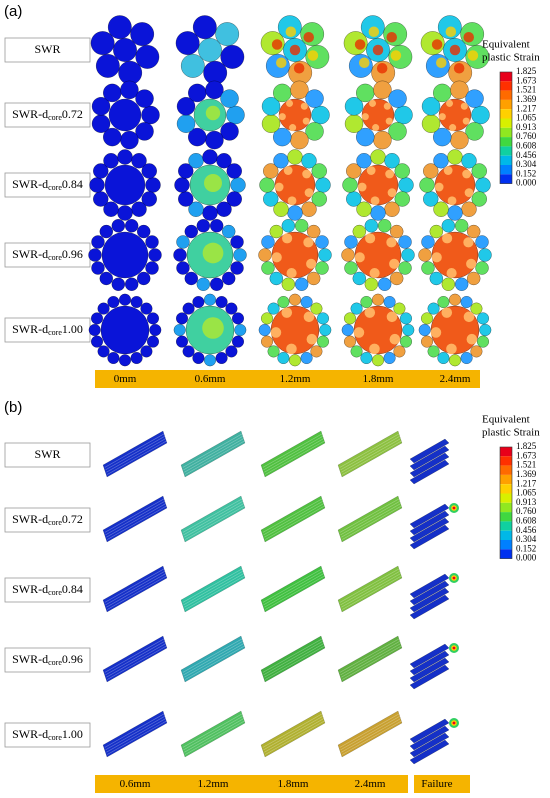  What do you see at coordinates (30, 184) in the screenshot?
I see `label-prefix: SWR-d` at bounding box center [30, 184].